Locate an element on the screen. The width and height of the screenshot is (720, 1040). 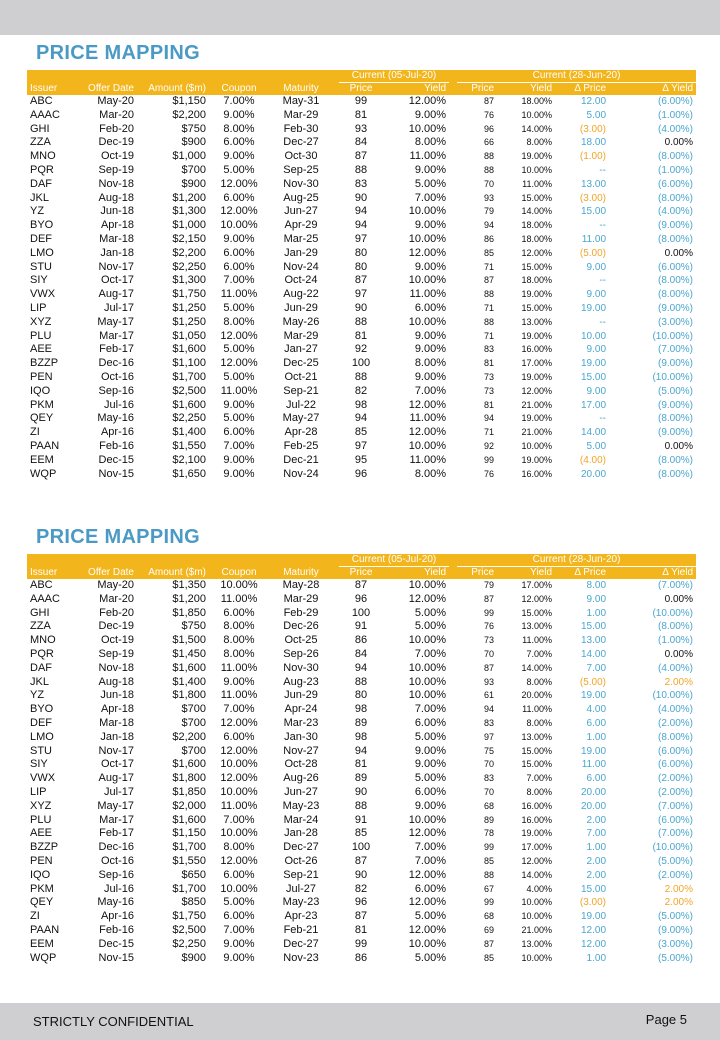
cell-amount: $1,400 is located at coordinates (189, 681).